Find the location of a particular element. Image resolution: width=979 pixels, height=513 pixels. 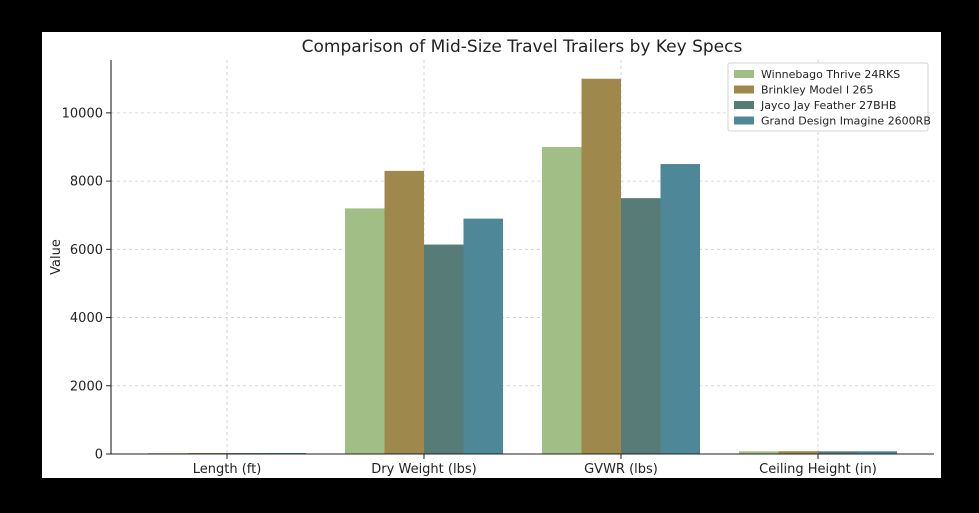

x-tick-label: Ceiling Height (in) is located at coordinates (818, 469).